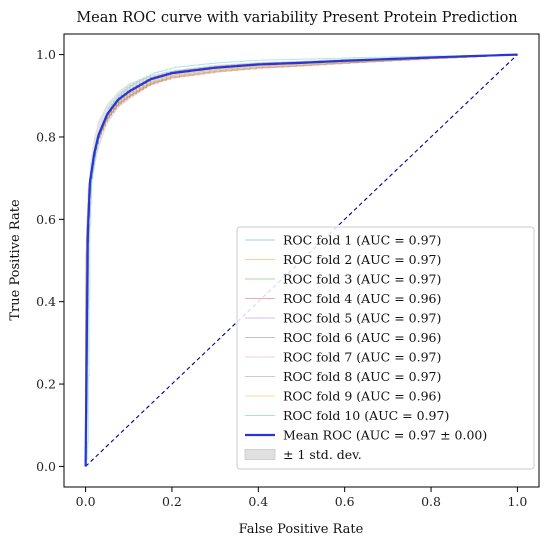 The image size is (554, 546). What do you see at coordinates (345, 501) in the screenshot?
I see `x-tick-label: 0.6` at bounding box center [345, 501].